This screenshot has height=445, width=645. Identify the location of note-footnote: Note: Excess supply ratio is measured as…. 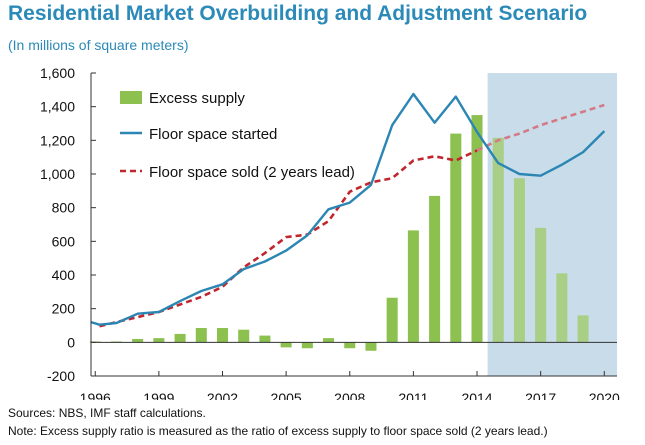
(278, 431).